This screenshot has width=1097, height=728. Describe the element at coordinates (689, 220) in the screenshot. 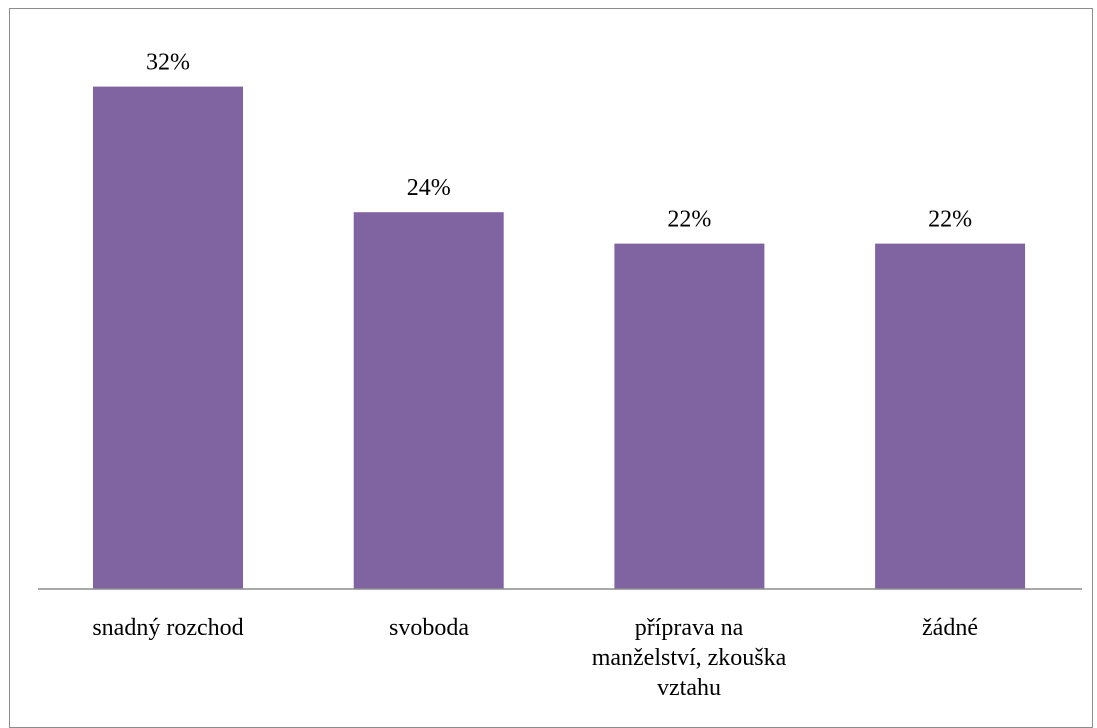

I see `data-label-3: 22%` at that location.